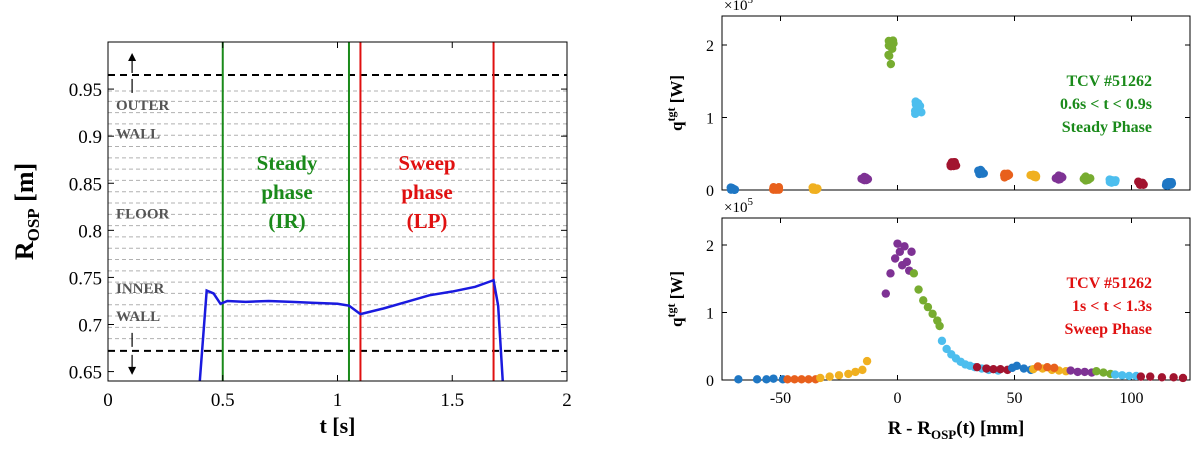 This screenshot has width=1200, height=452. I want to click on region-label-2-line2: WALL, so click(138, 317).